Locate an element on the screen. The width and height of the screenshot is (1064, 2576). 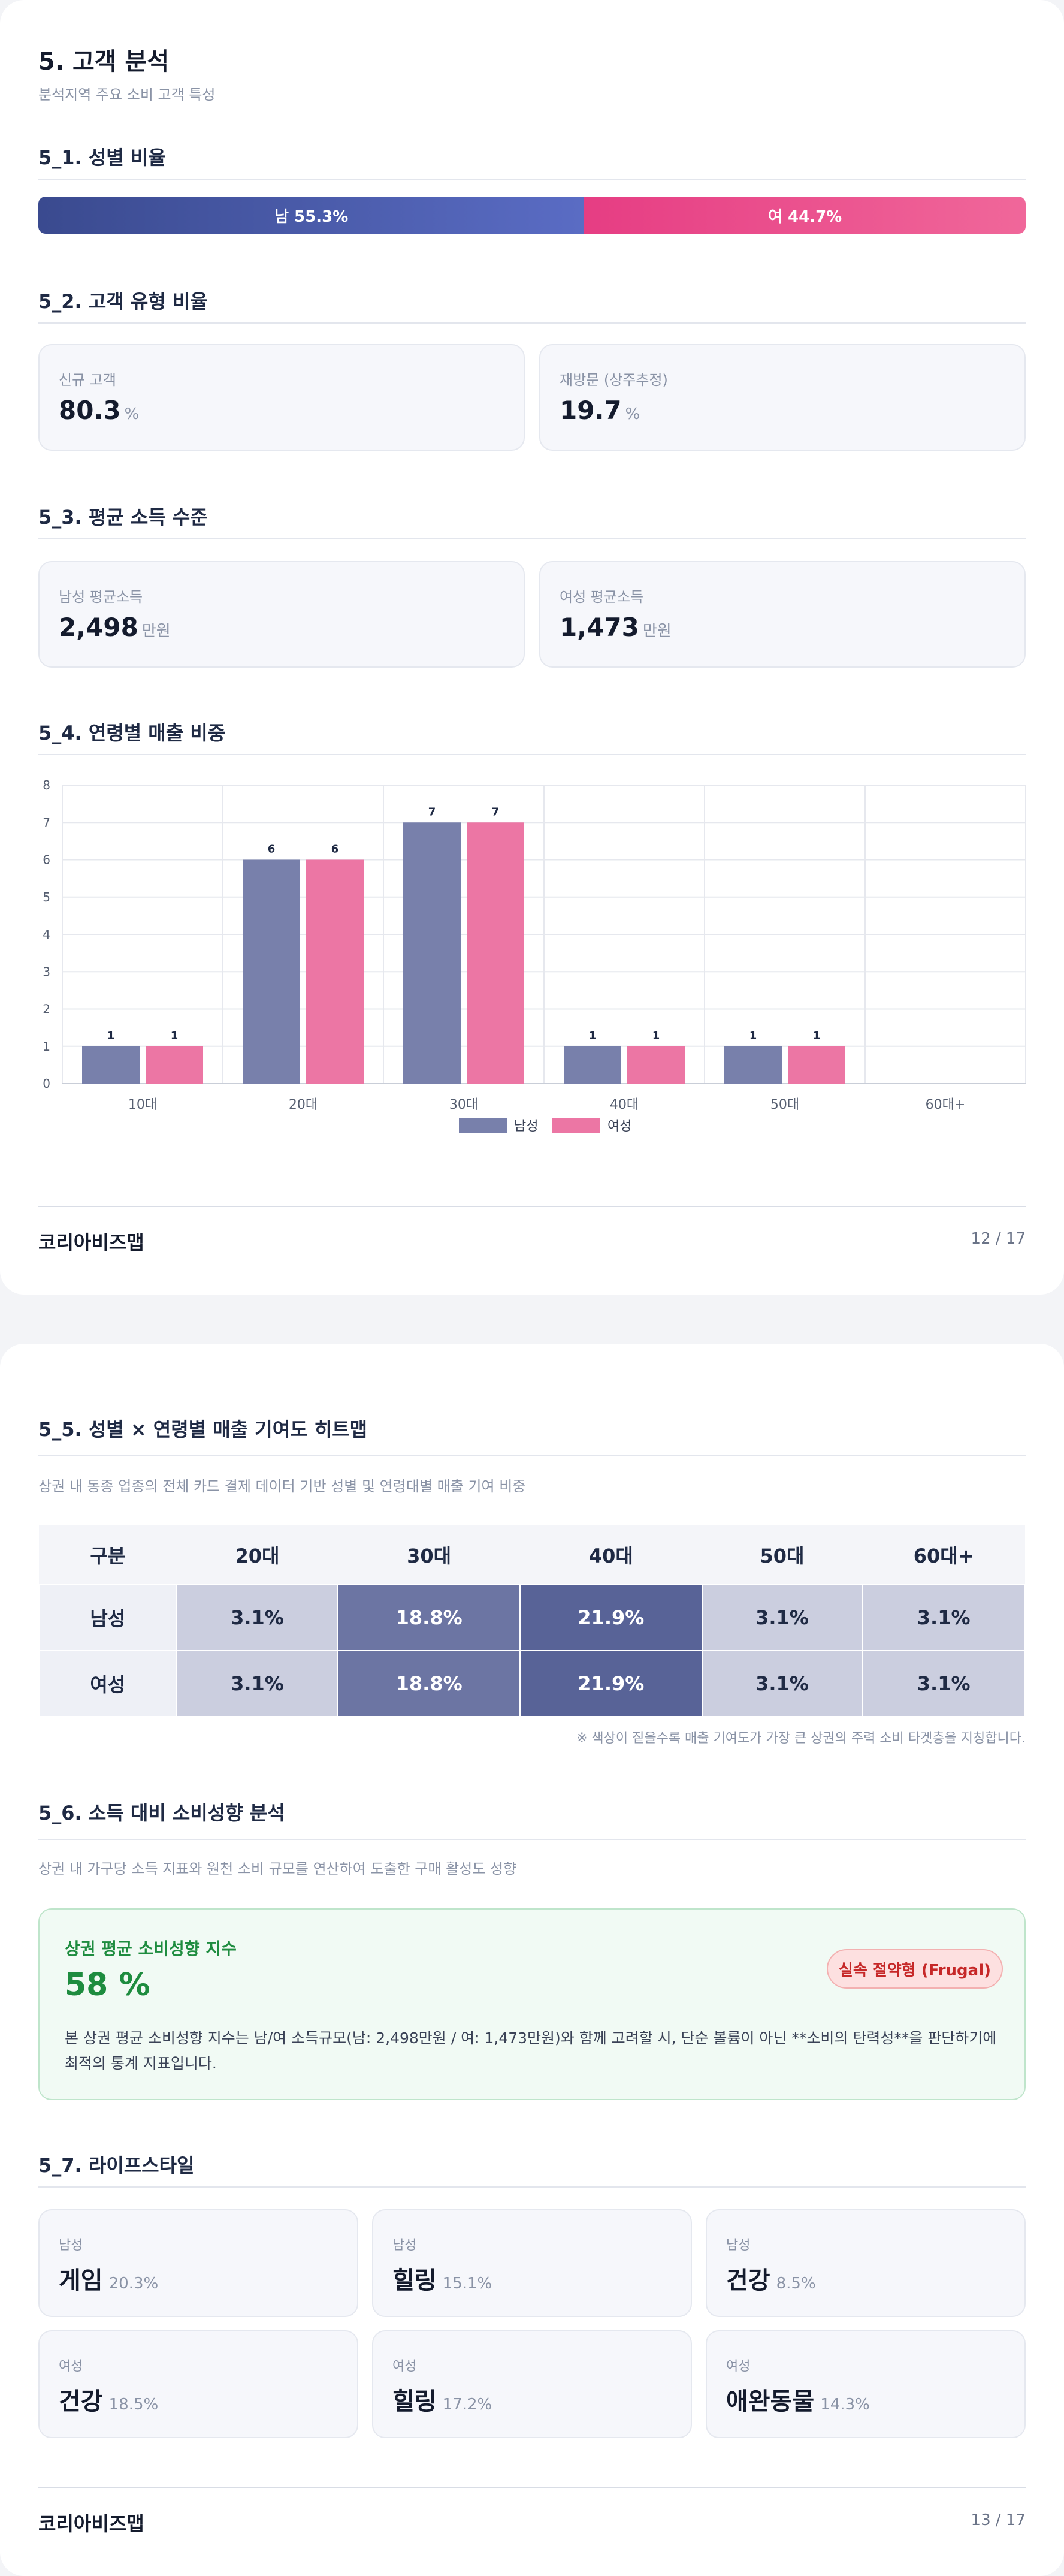
income-section-title: 5_3. 평균 소득 수준 is located at coordinates (123, 517).